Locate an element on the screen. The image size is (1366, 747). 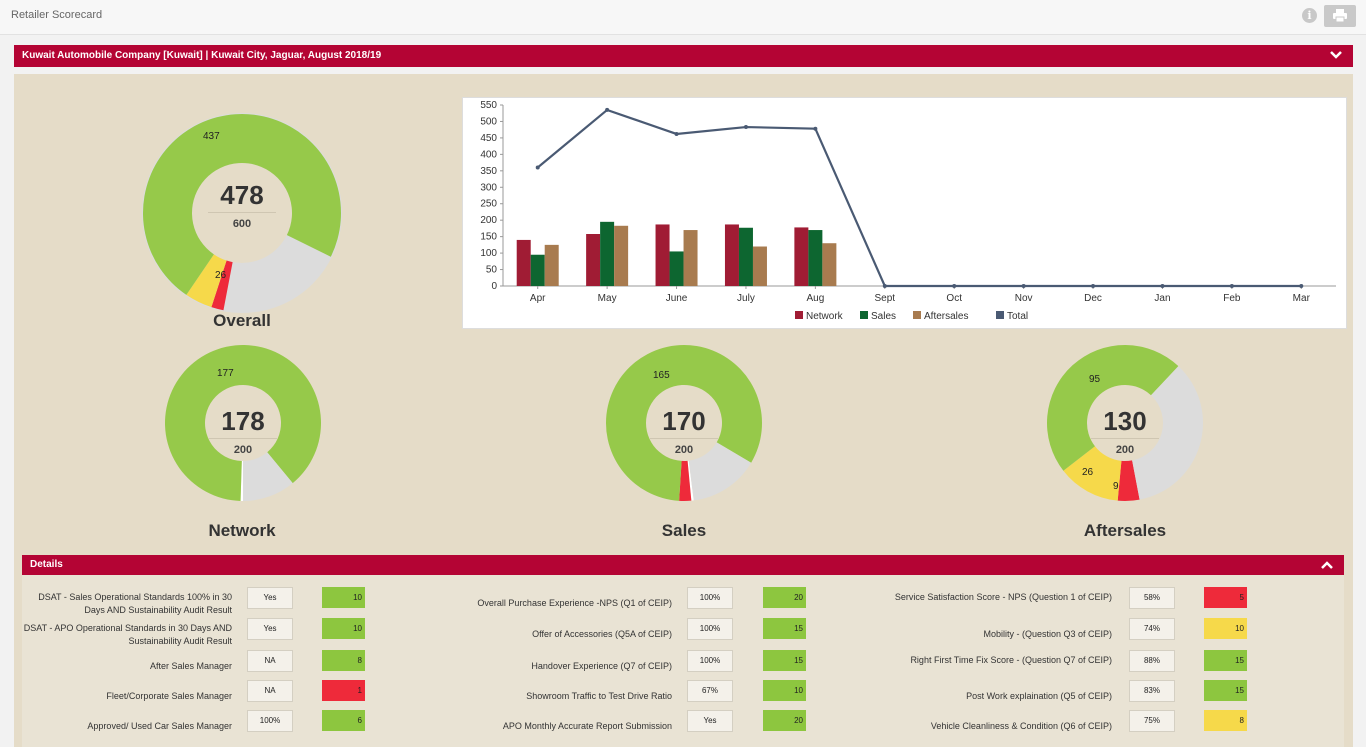
point-total-dec is located at coordinates (1093, 286).